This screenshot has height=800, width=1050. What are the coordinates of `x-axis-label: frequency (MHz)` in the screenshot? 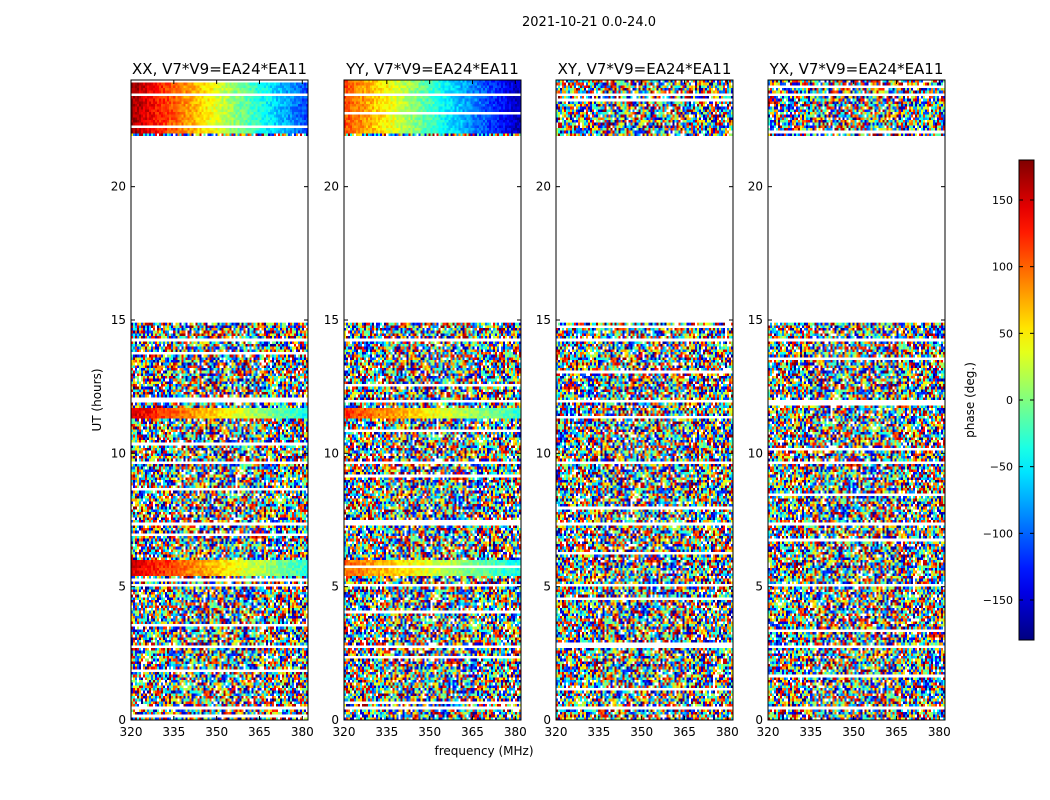 It's located at (483, 751).